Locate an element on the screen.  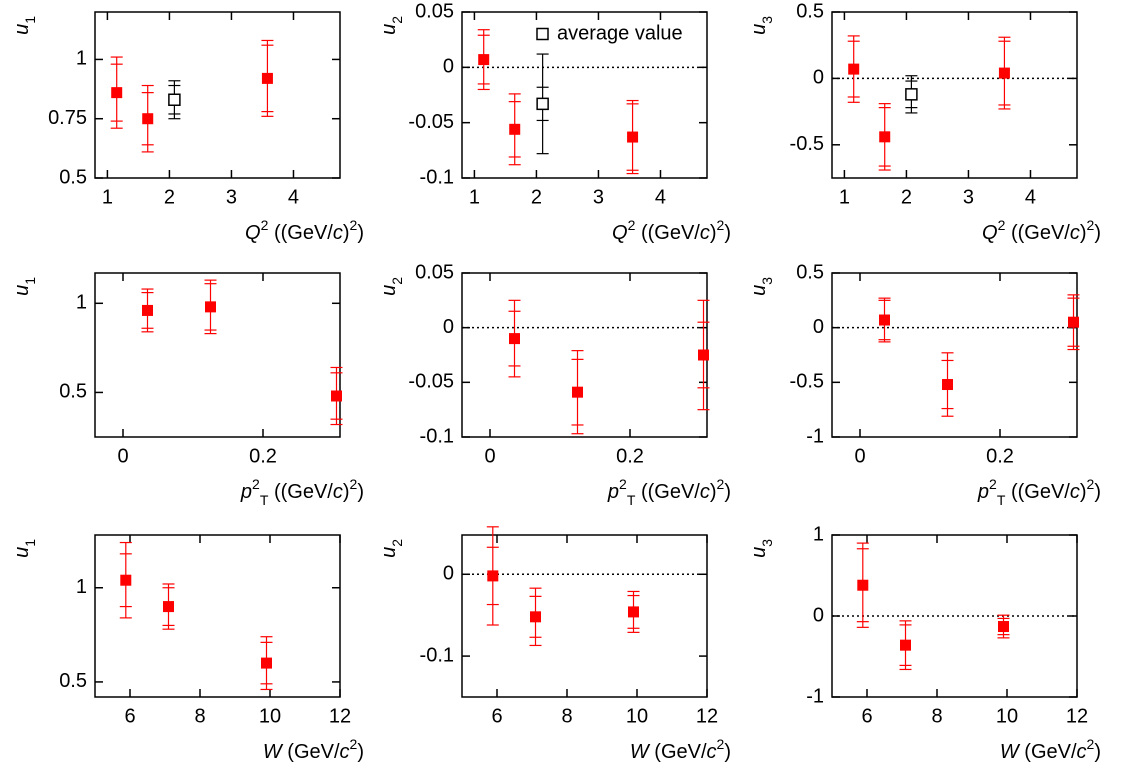
y-tick-label: 1 is located at coordinates (81, 303).